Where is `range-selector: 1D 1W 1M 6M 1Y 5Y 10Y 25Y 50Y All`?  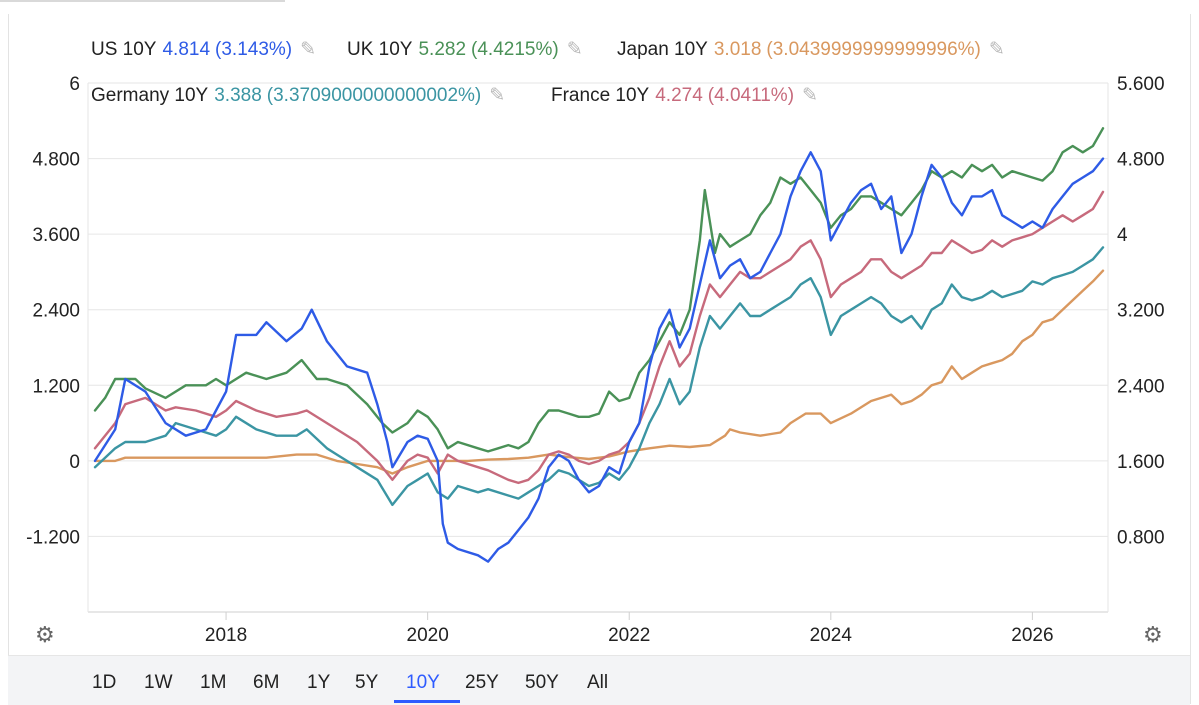
range-selector: 1D 1W 1M 6M 1Y 5Y 10Y 25Y 50Y All is located at coordinates (599, 680).